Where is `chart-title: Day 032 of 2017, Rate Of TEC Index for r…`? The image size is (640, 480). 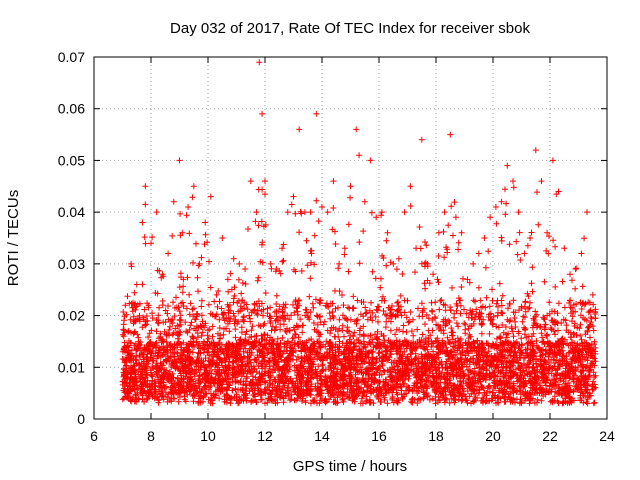
chart-title: Day 032 of 2017, Rate Of TEC Index for r… is located at coordinates (350, 28).